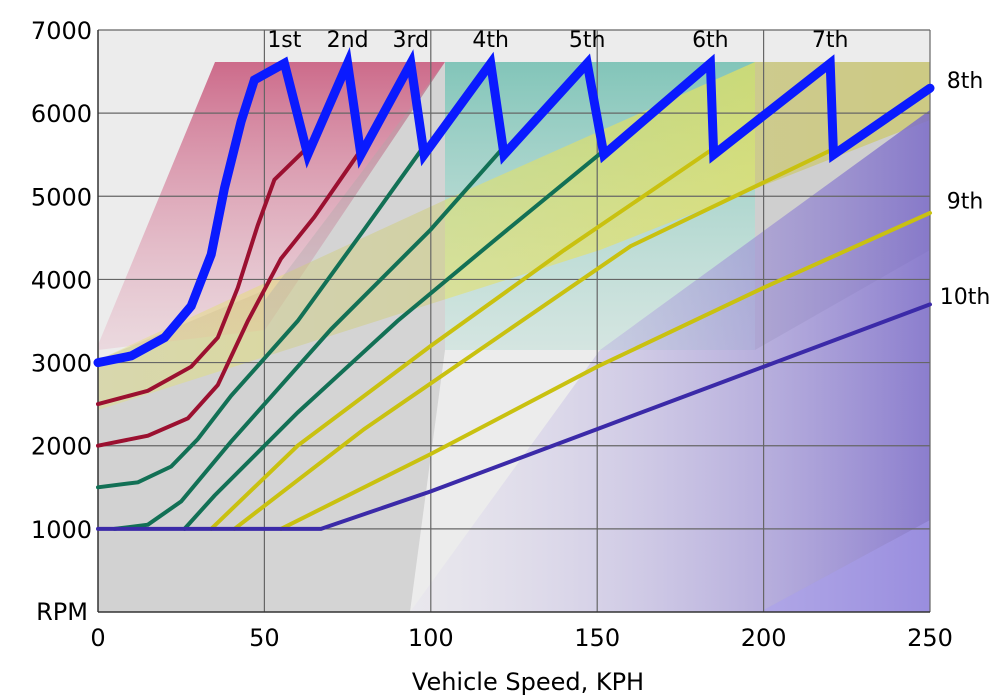  What do you see at coordinates (490, 40) in the screenshot?
I see `gear-label-4th: 4th` at bounding box center [490, 40].